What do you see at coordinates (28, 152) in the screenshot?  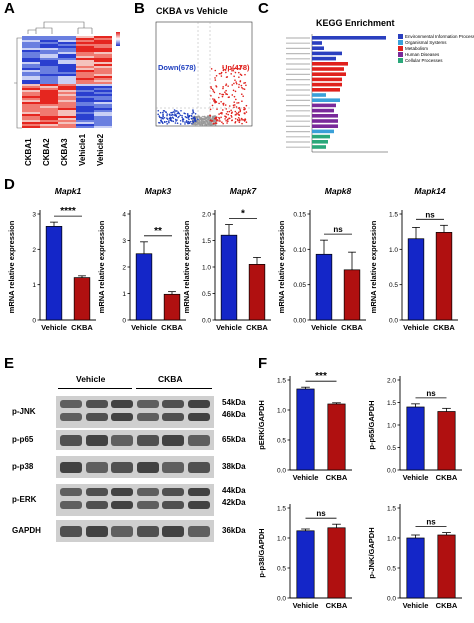 I see `heatmap-sample-label: CKBA1` at bounding box center [28, 152].